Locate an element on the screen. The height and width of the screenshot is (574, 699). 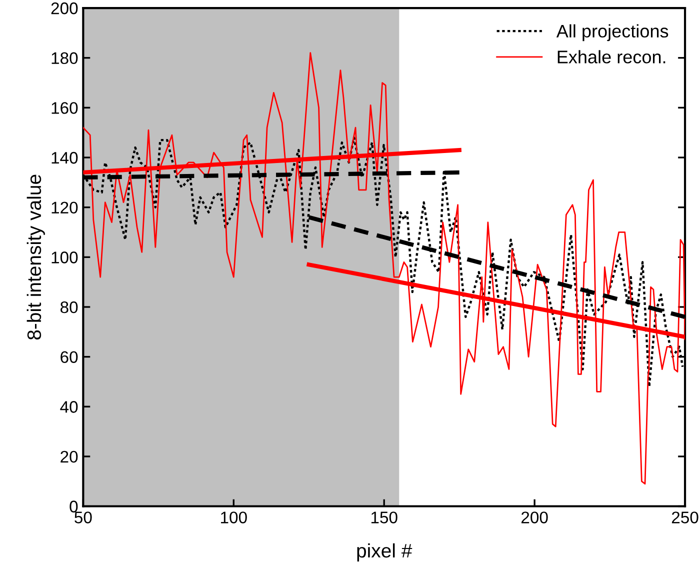
legend-label: All projections is located at coordinates (612, 33).